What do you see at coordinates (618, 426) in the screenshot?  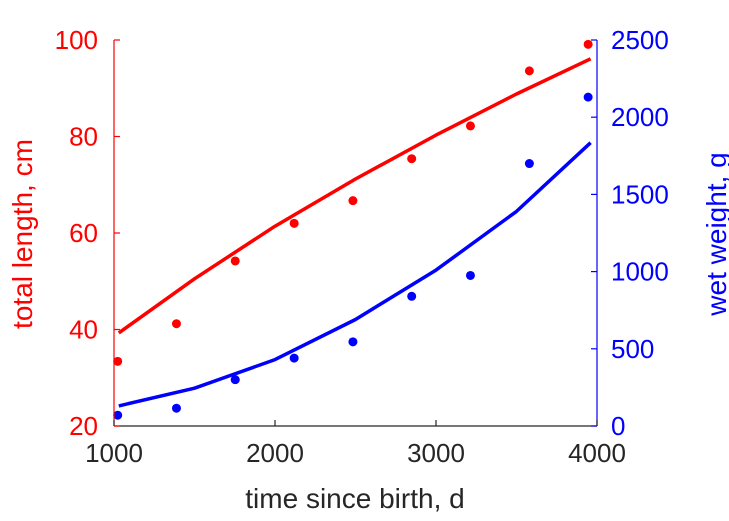 I see `y-right-tick-label: 0` at bounding box center [618, 426].